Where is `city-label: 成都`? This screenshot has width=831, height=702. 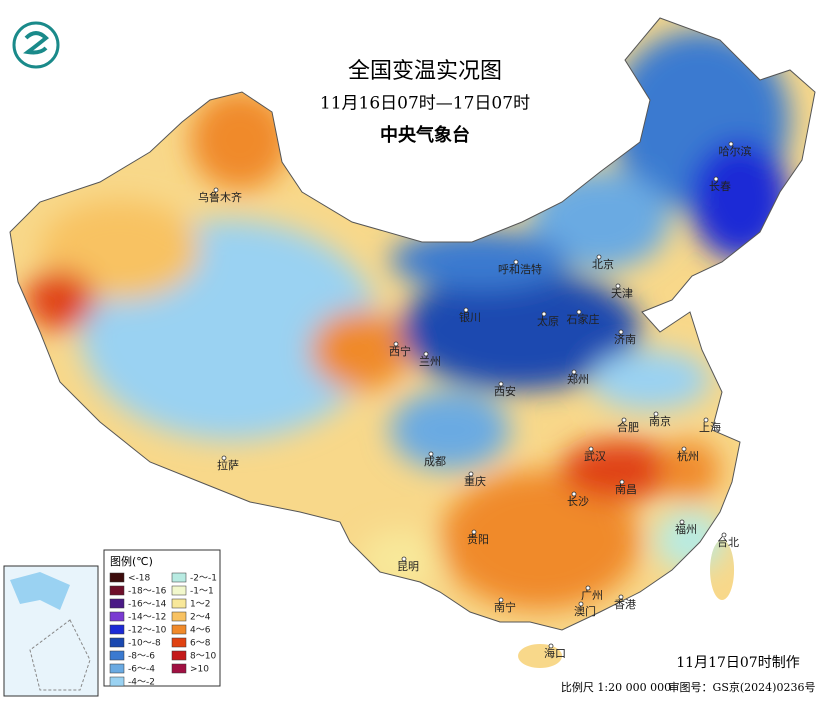 city-label: 成都 is located at coordinates (435, 461).